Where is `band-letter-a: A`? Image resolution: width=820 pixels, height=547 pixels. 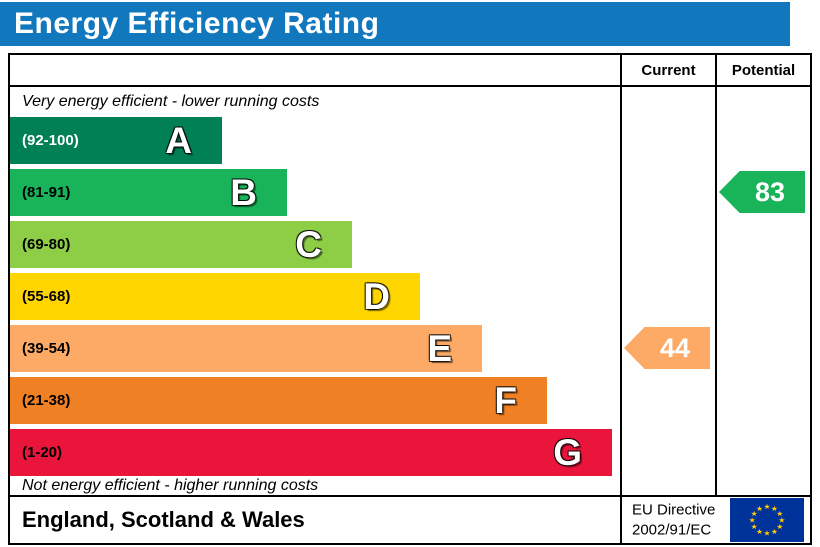 band-letter-a: A is located at coordinates (178, 140).